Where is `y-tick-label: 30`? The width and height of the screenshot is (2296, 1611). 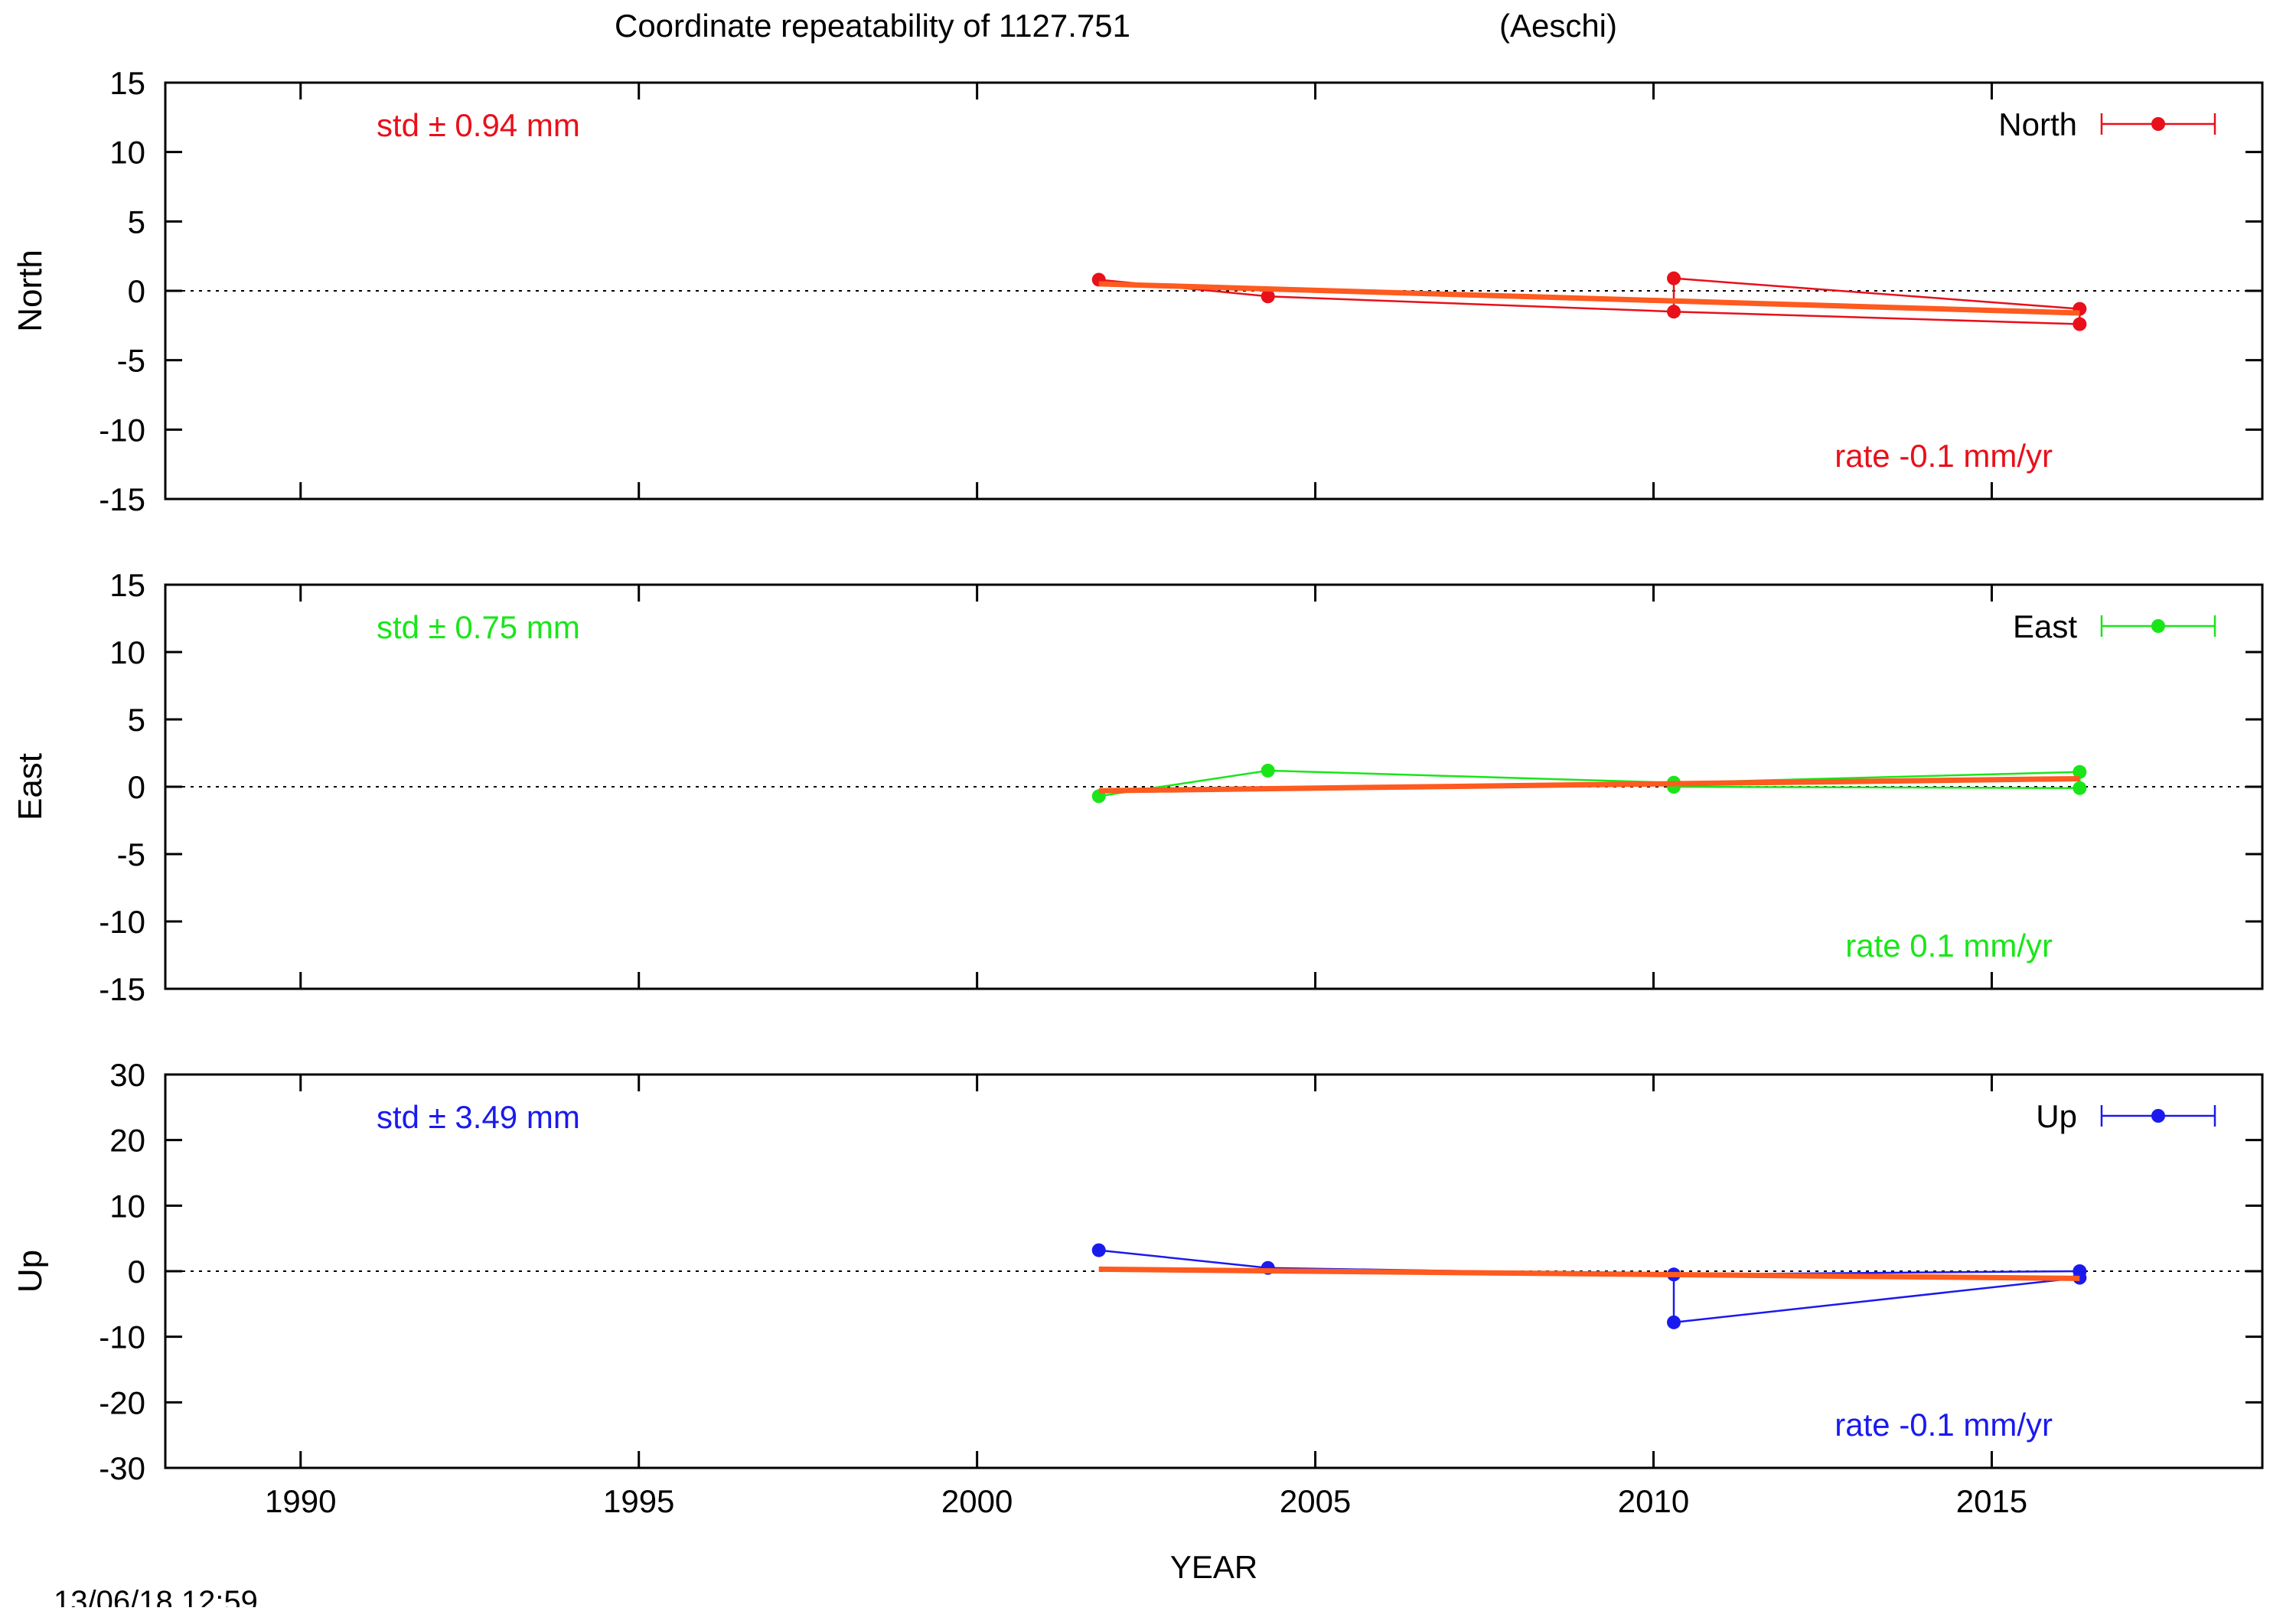 y-tick-label: 30 is located at coordinates (127, 1075).